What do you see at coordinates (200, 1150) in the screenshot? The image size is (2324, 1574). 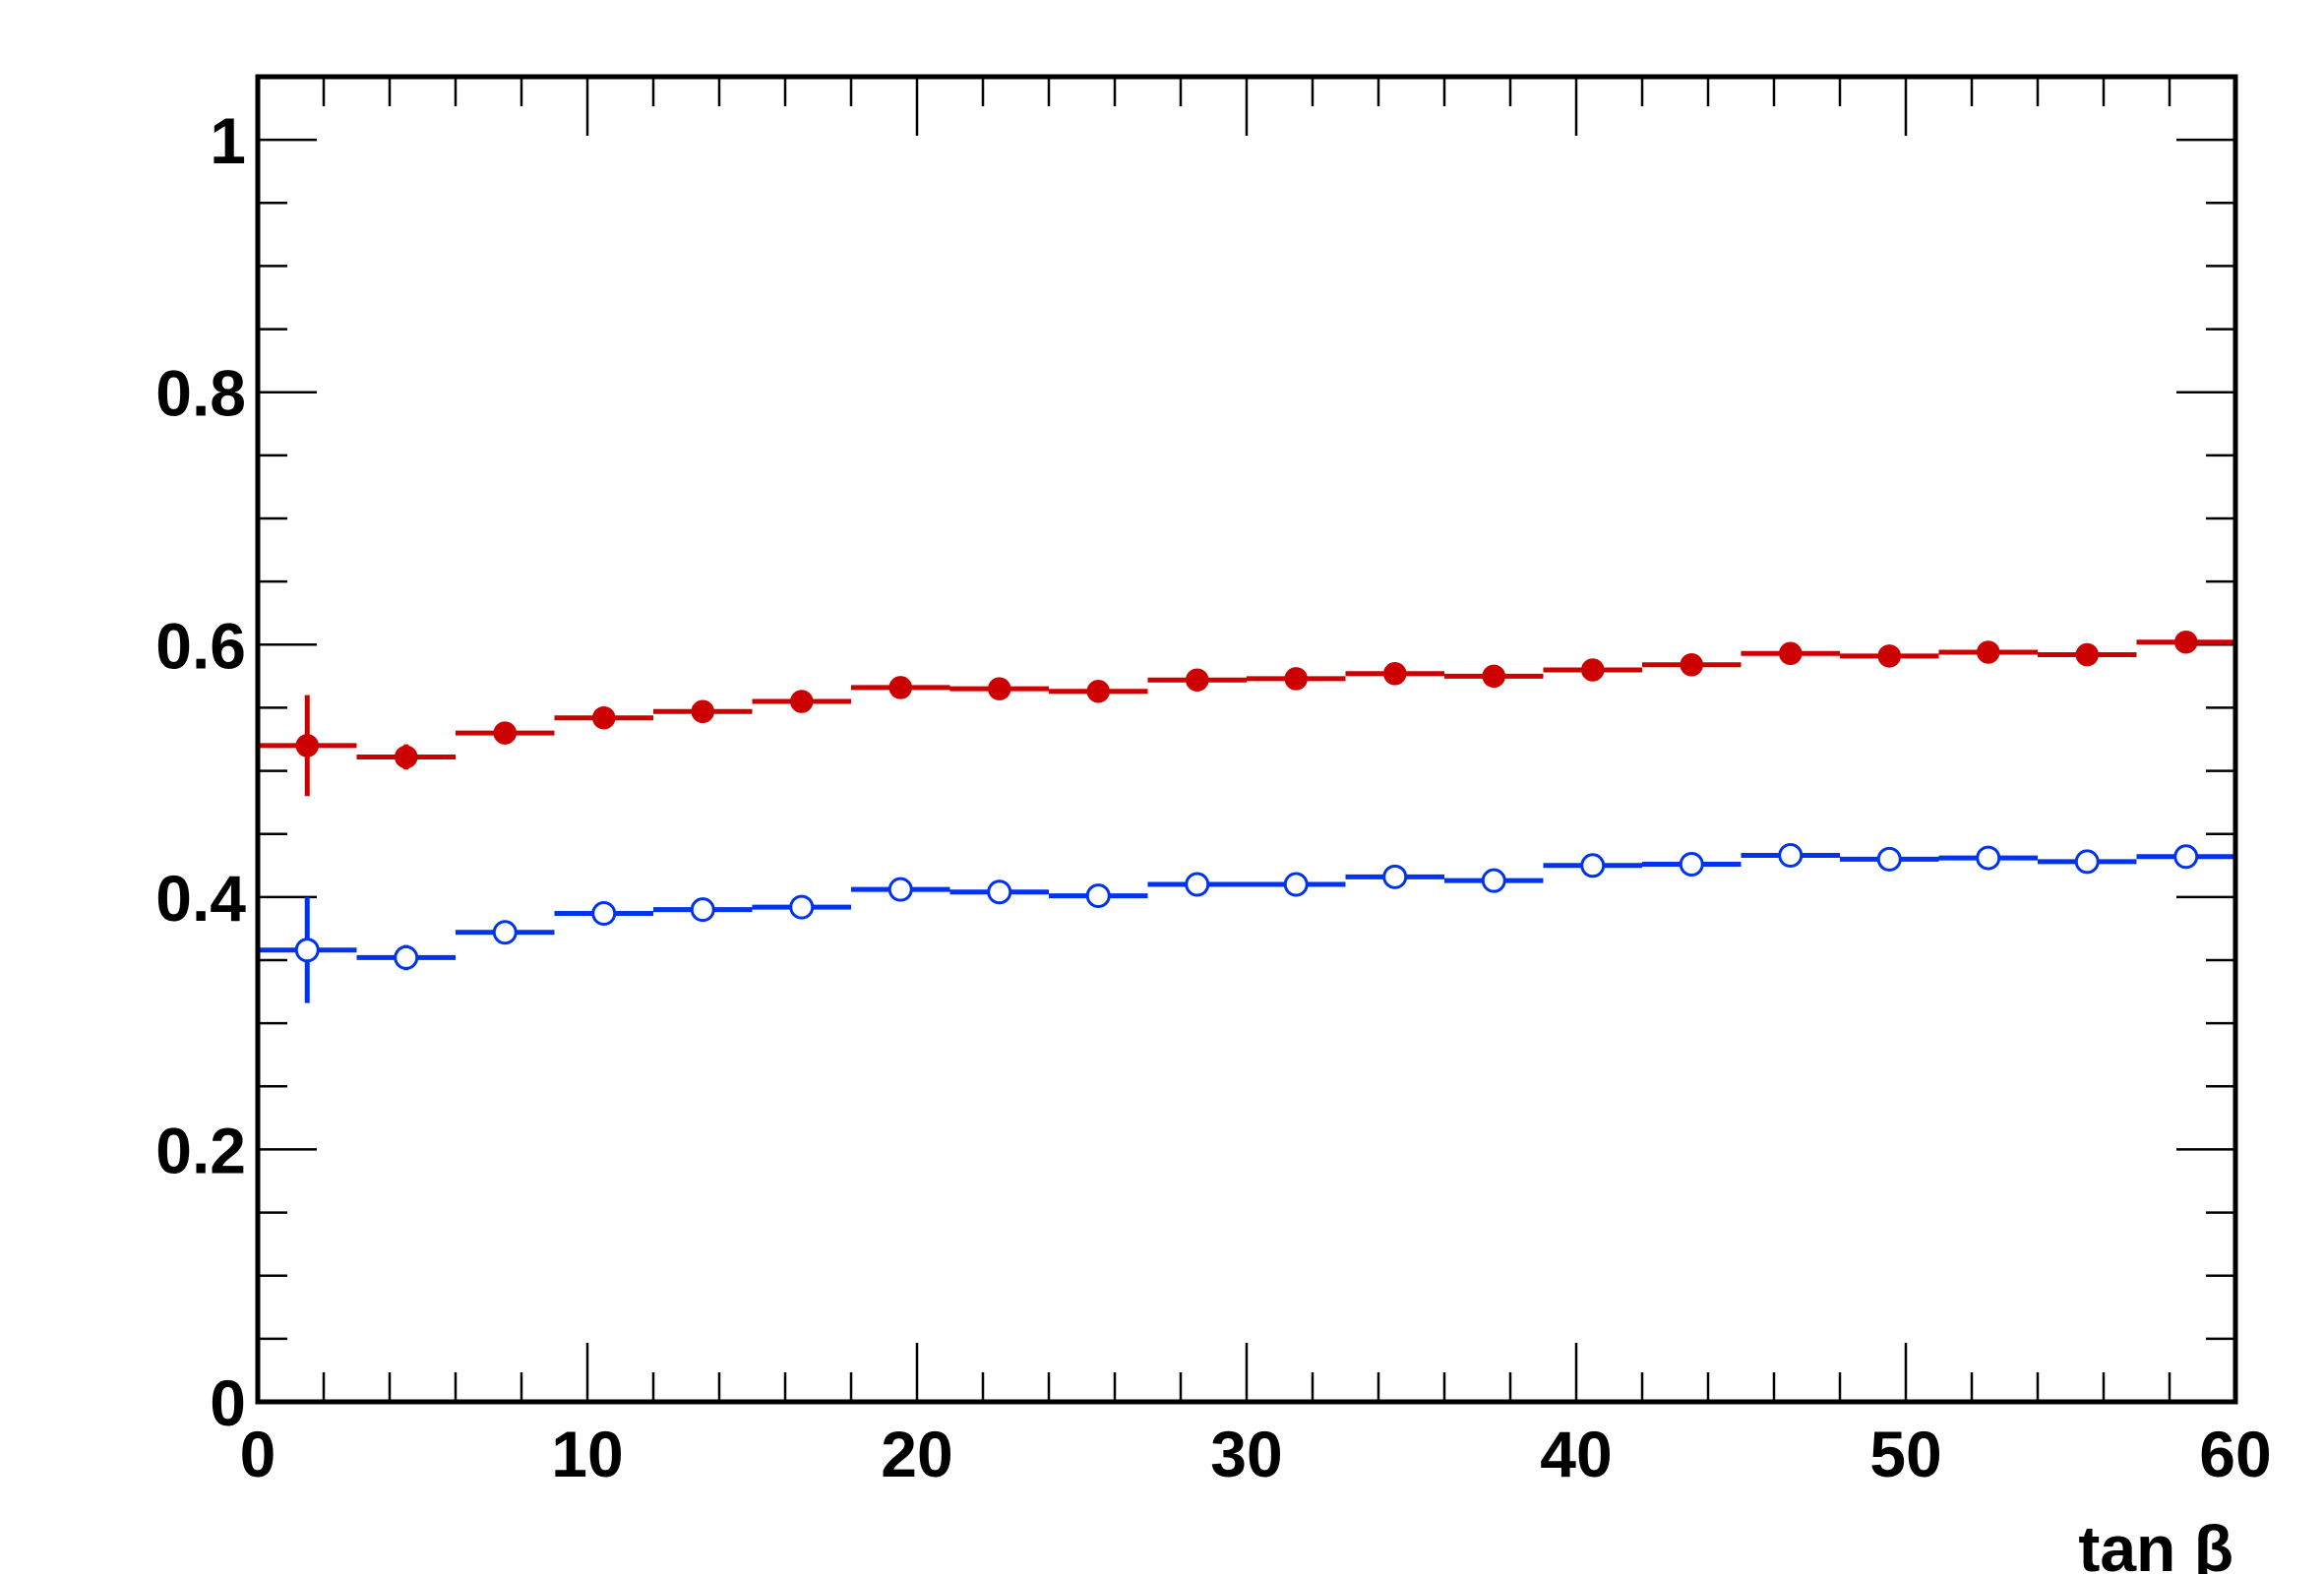 I see `y-tick-label: 0.2` at bounding box center [200, 1150].